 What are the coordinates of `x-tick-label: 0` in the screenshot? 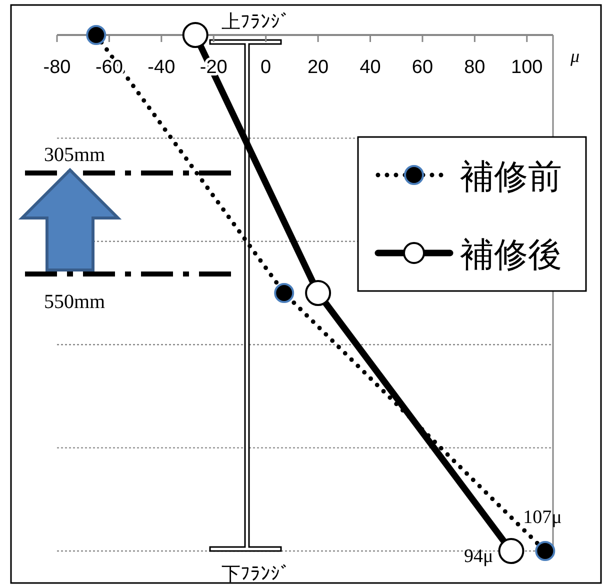 It's located at (266, 67).